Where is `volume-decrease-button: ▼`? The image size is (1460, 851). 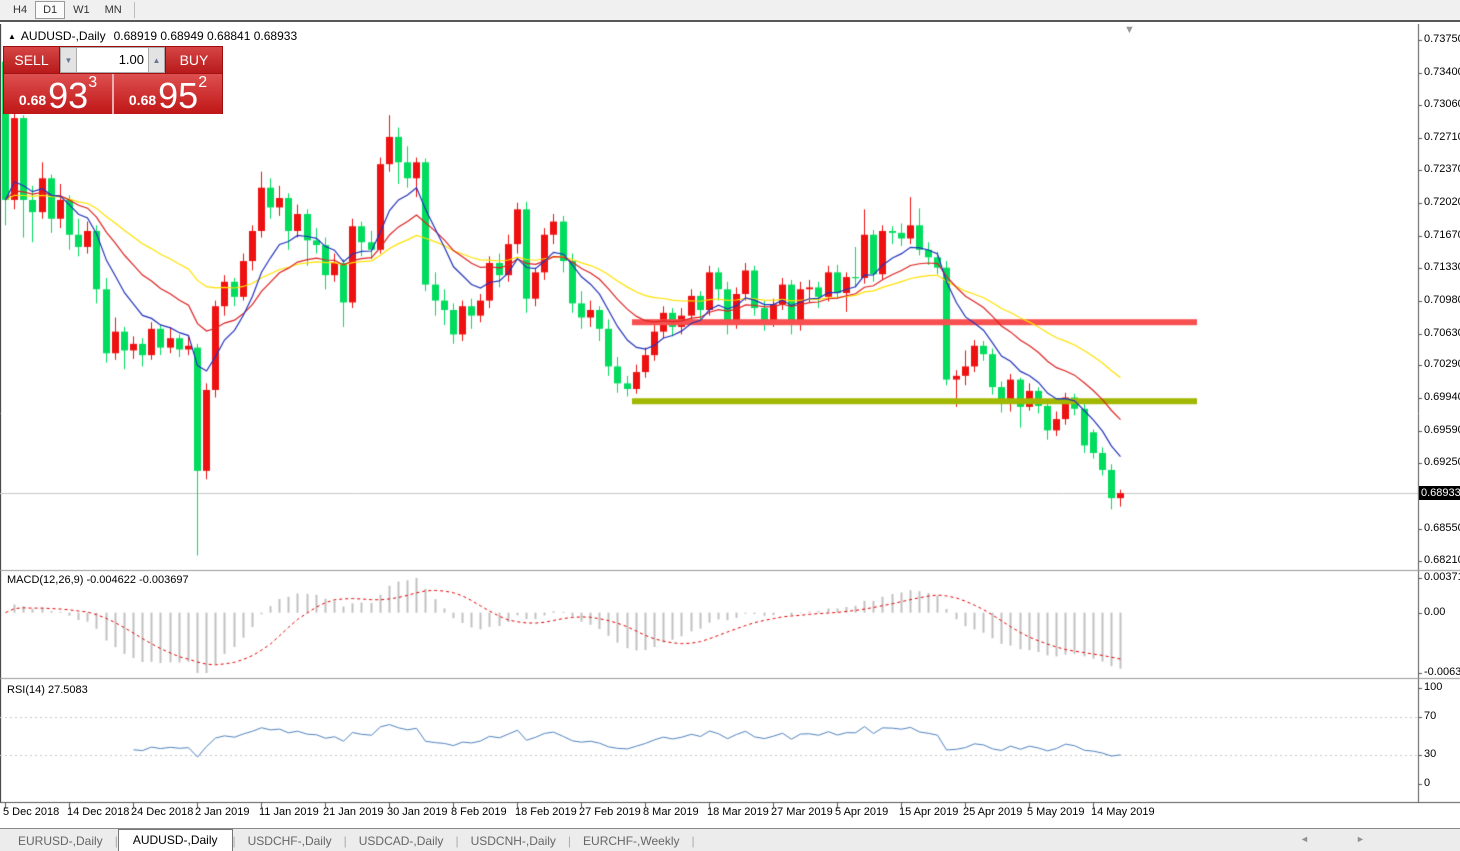
volume-decrease-button: ▼ is located at coordinates (68, 60).